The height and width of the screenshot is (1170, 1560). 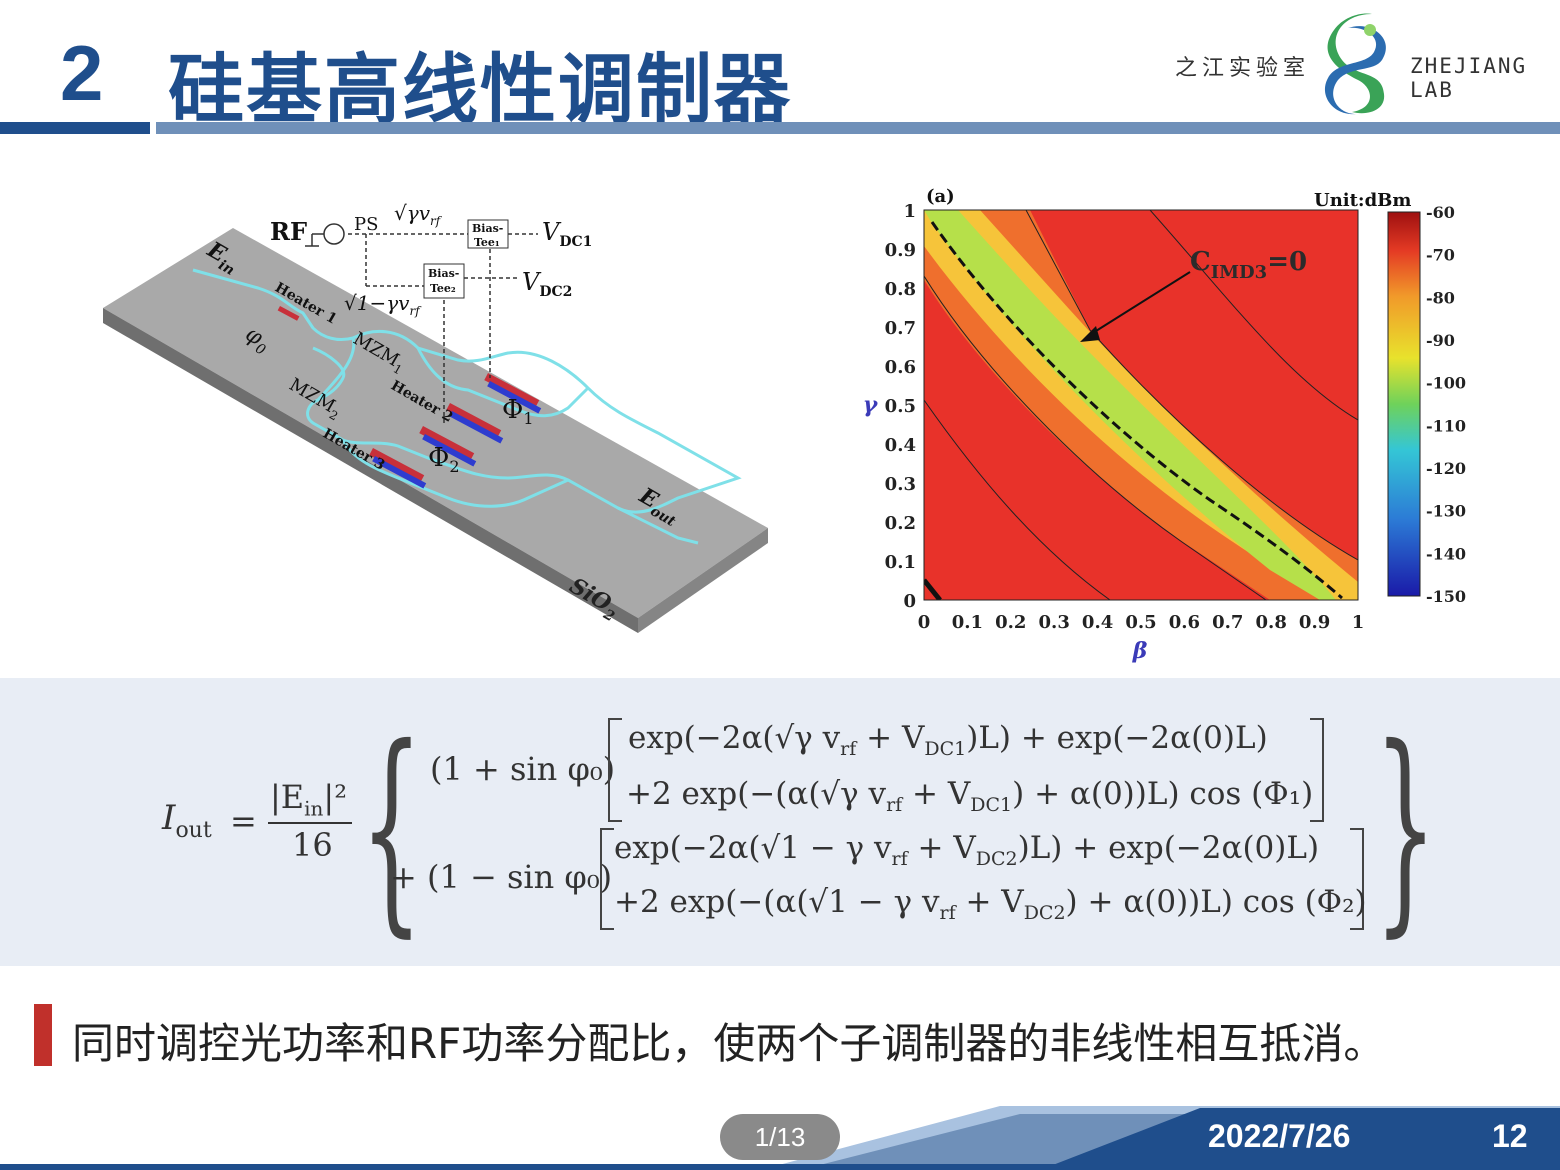 I want to click on svg-text: √1−γvrf, so click(x=383, y=304).